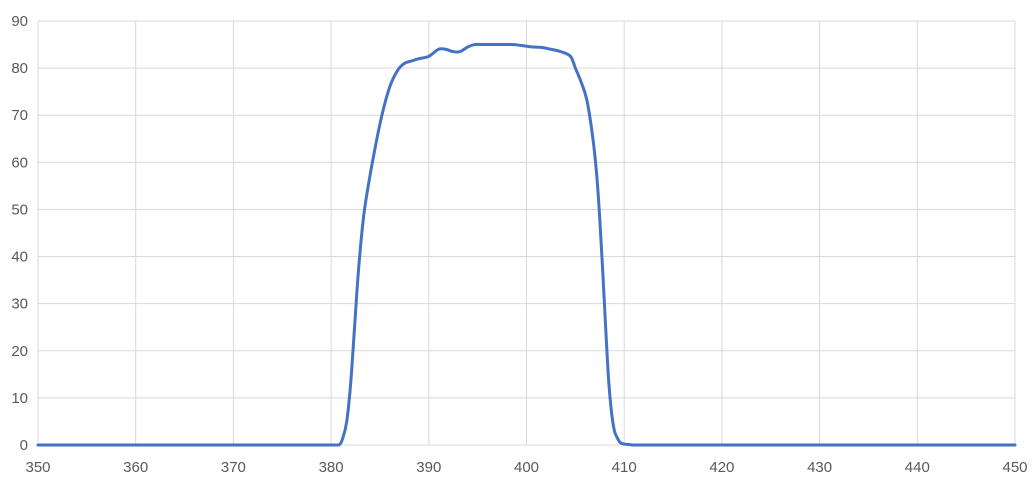  Describe the element at coordinates (233, 467) in the screenshot. I see `x-tick-label: 370` at that location.